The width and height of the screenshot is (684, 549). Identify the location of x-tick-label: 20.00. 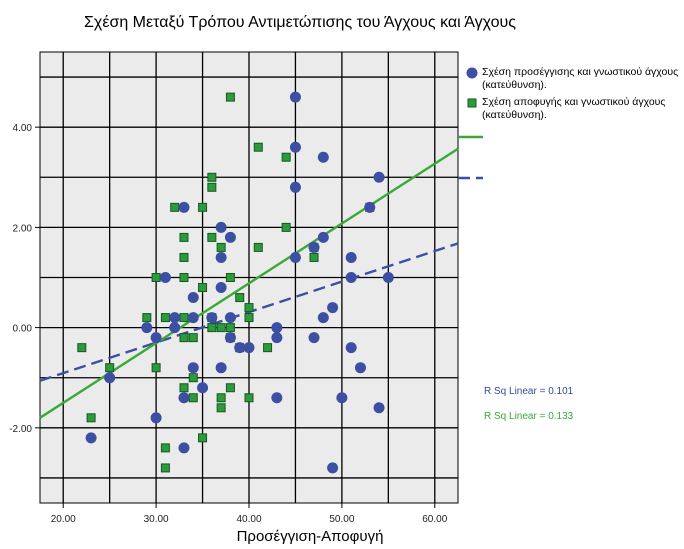
(63, 519).